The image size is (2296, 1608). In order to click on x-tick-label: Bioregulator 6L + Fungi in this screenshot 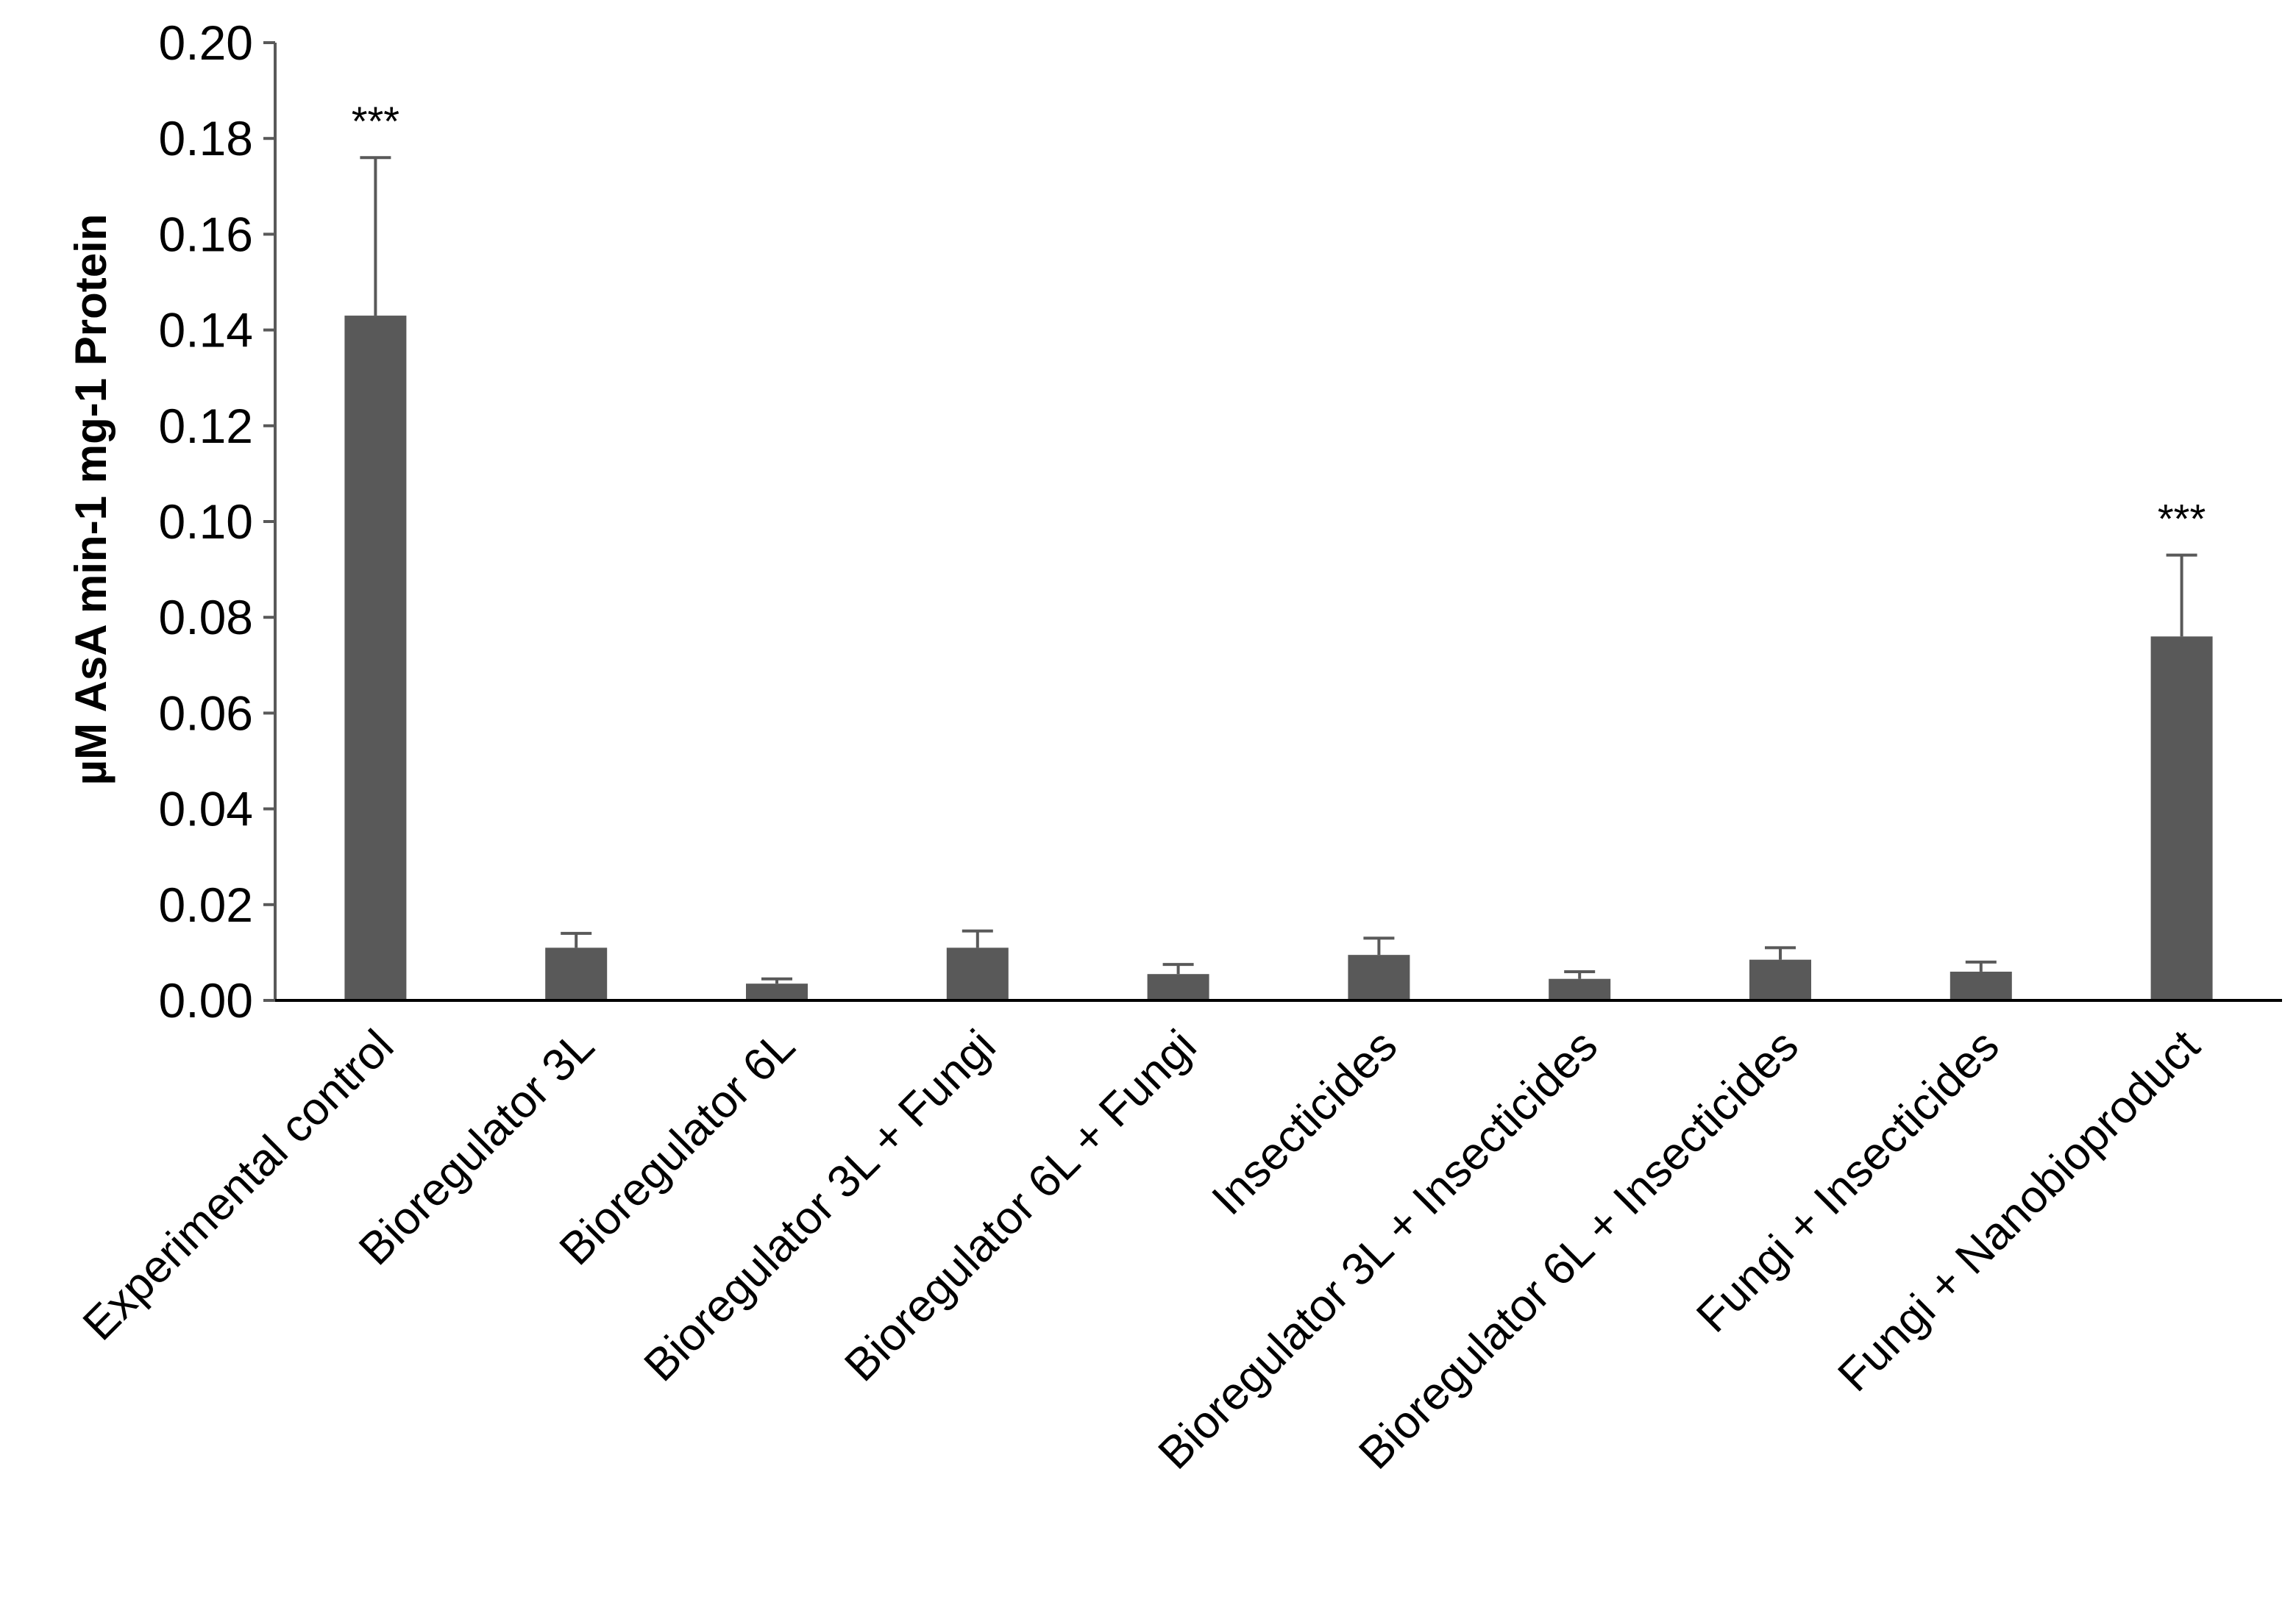, I will do `click(1020, 1205)`.